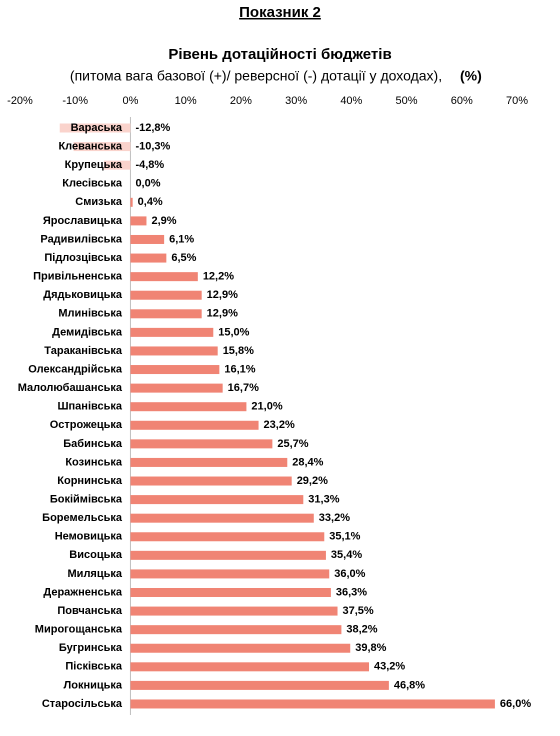 This screenshot has height=736, width=560. I want to click on category-label: Висоцька, so click(96, 555).